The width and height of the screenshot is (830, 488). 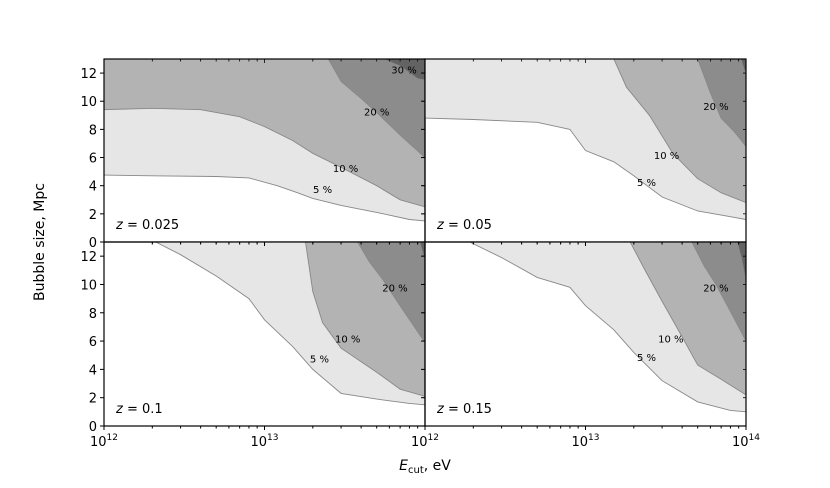 What do you see at coordinates (143, 409) in the screenshot?
I see `redshift-value: = 0.1` at bounding box center [143, 409].